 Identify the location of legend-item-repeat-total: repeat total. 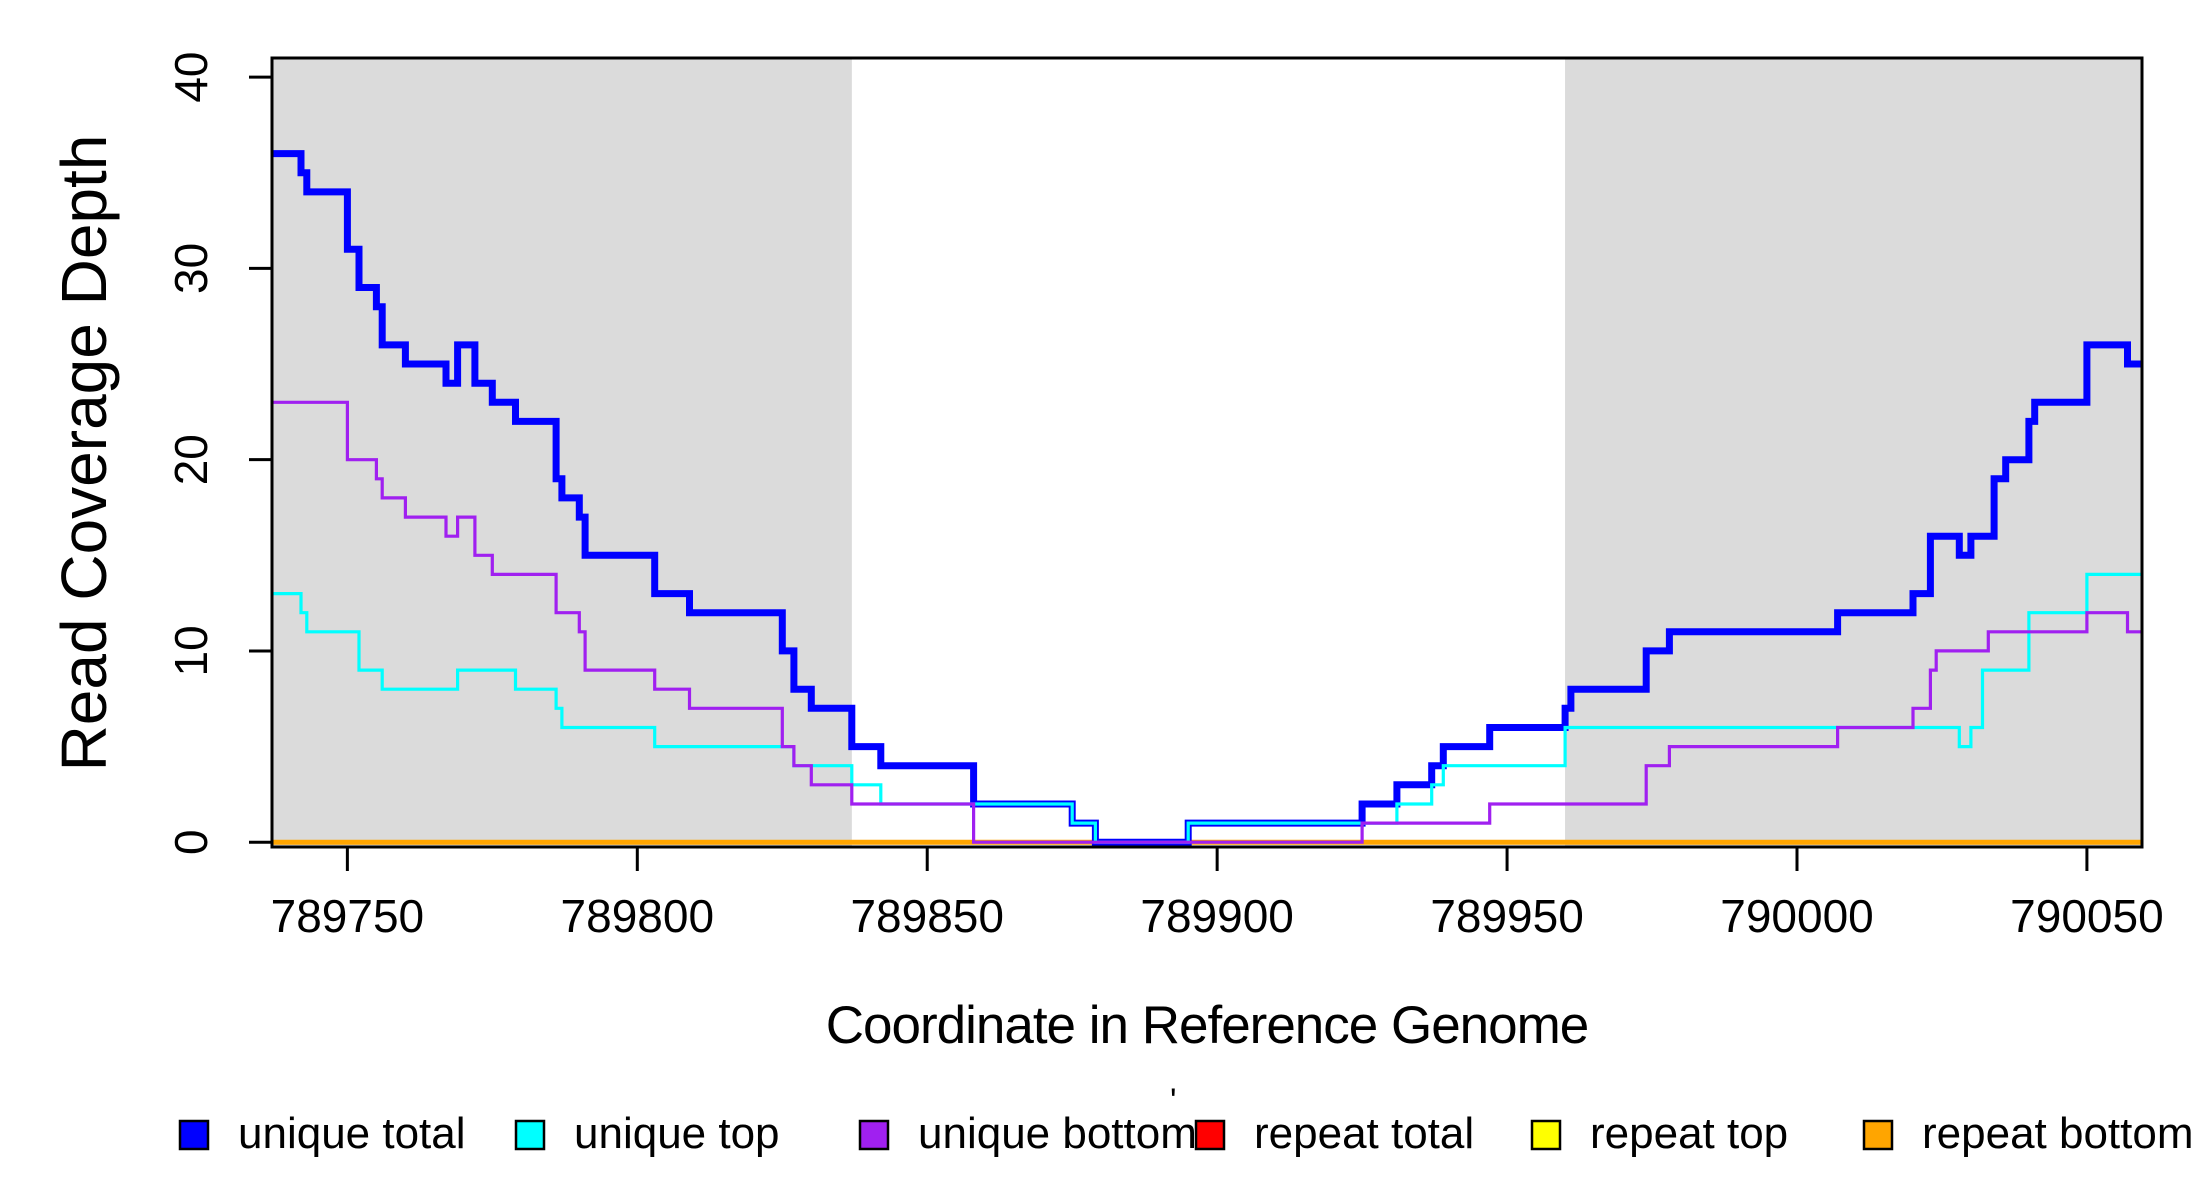
(1334, 1133).